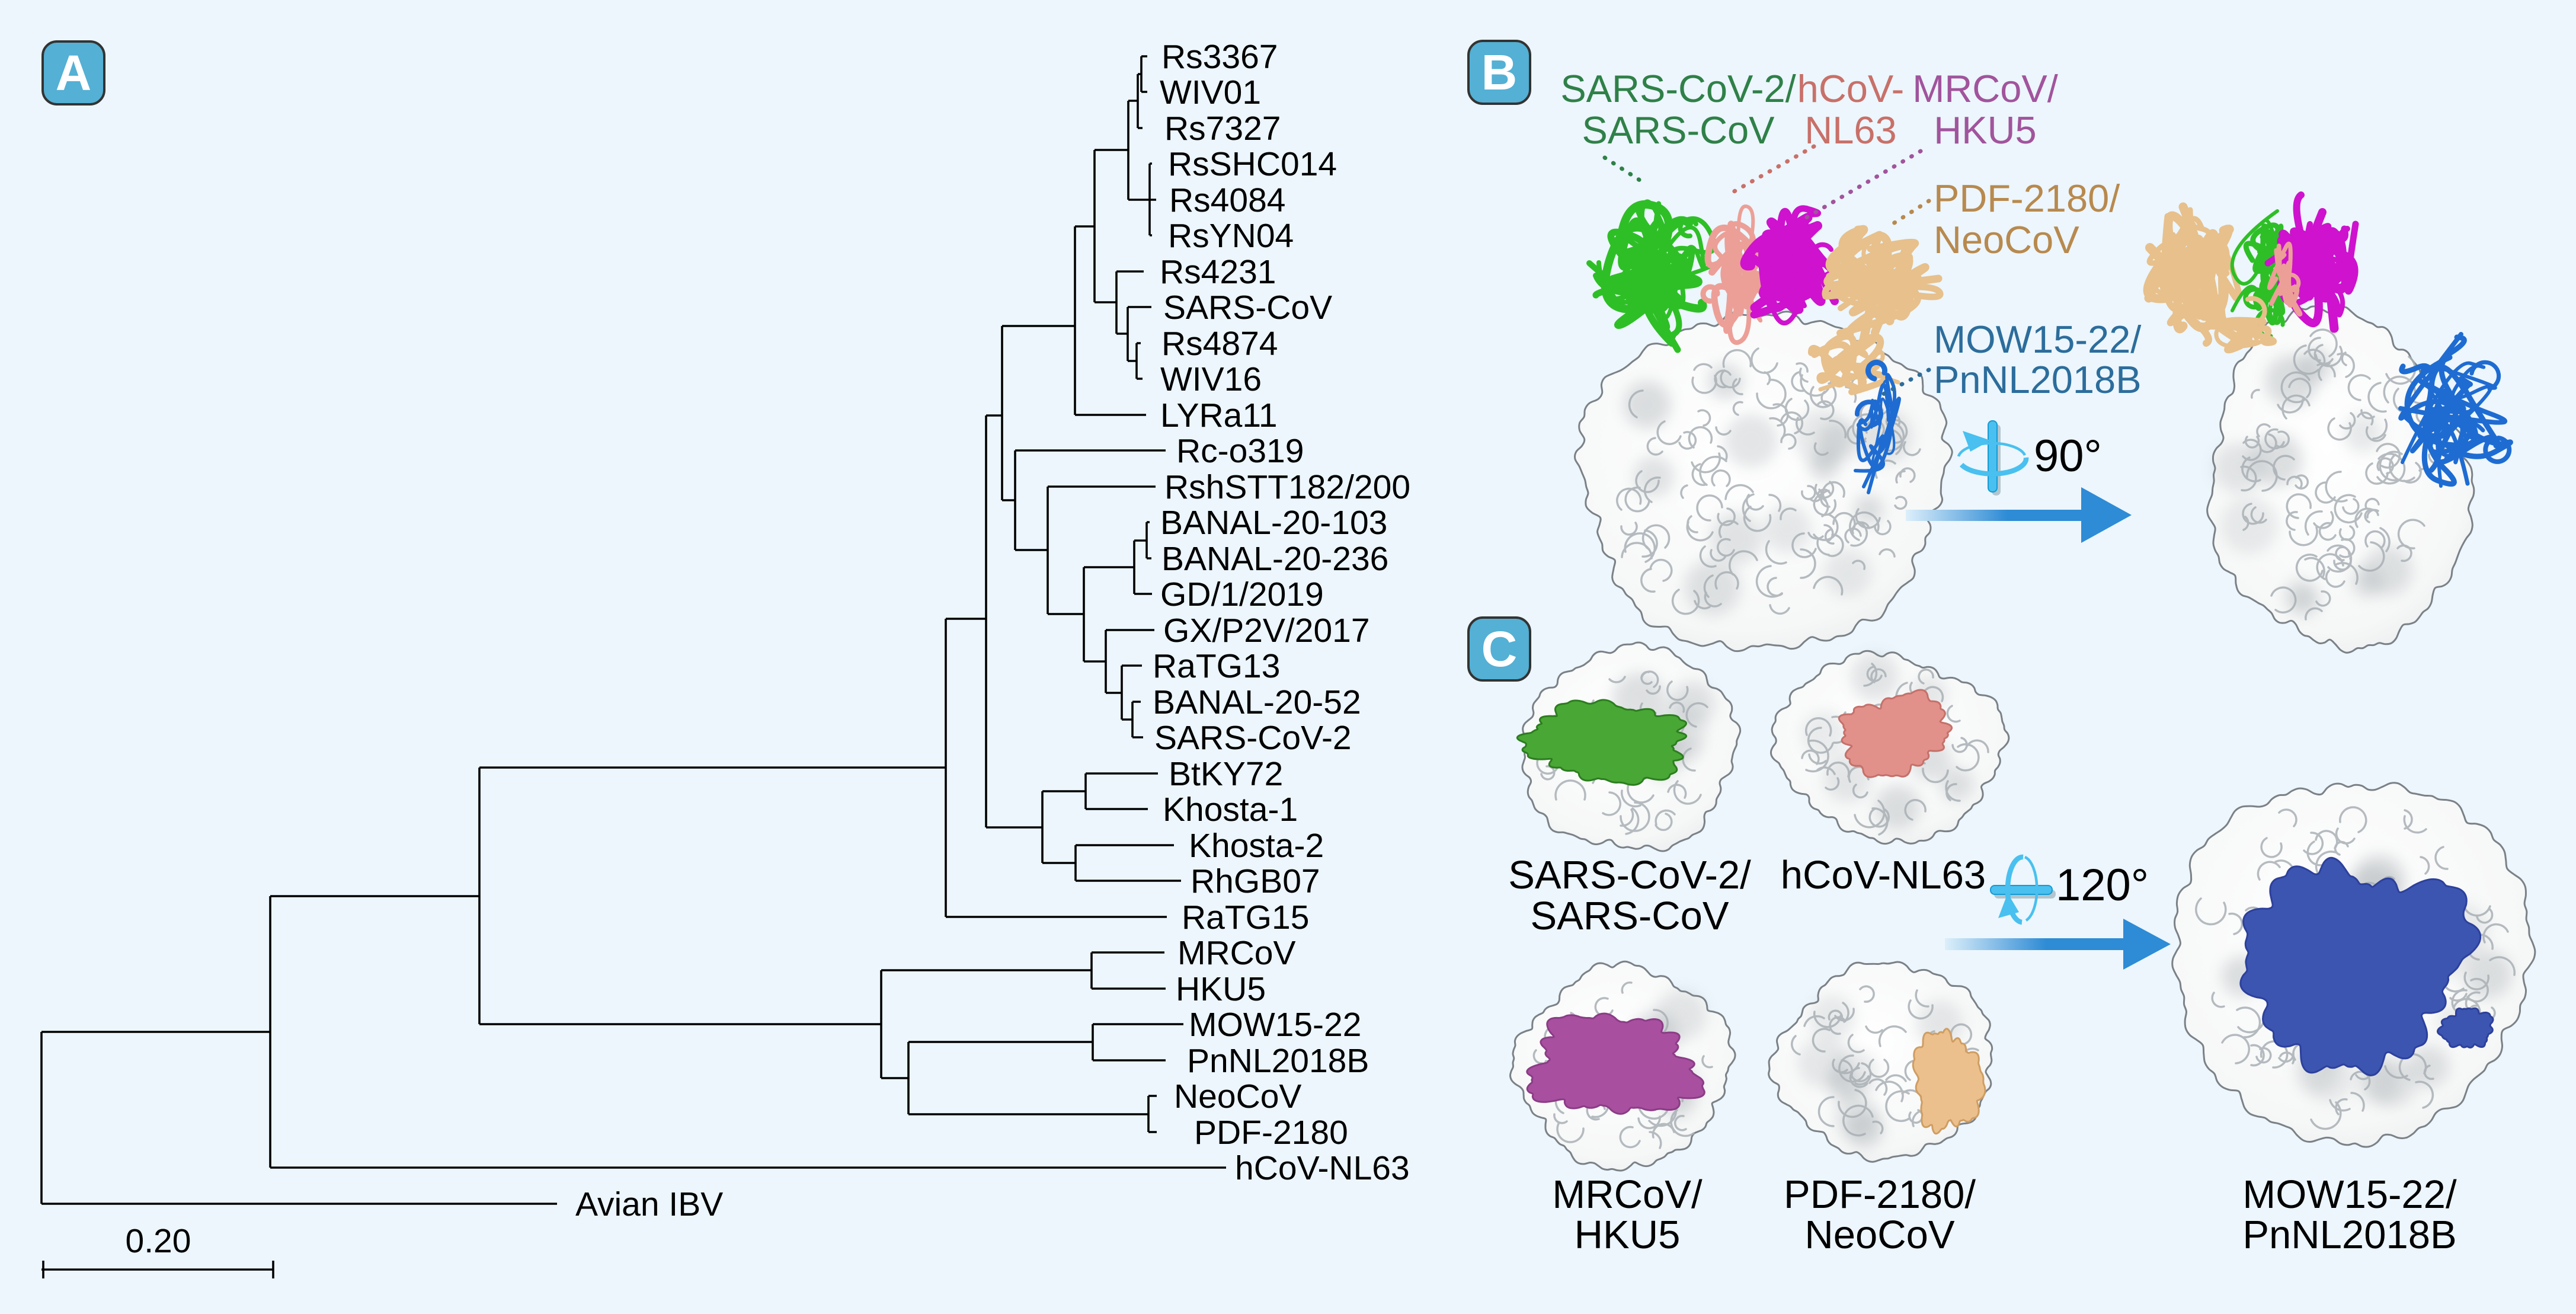 This screenshot has width=2576, height=1314. What do you see at coordinates (1253, 738) in the screenshot?
I see `svg-text: SARS-CoV-2` at bounding box center [1253, 738].